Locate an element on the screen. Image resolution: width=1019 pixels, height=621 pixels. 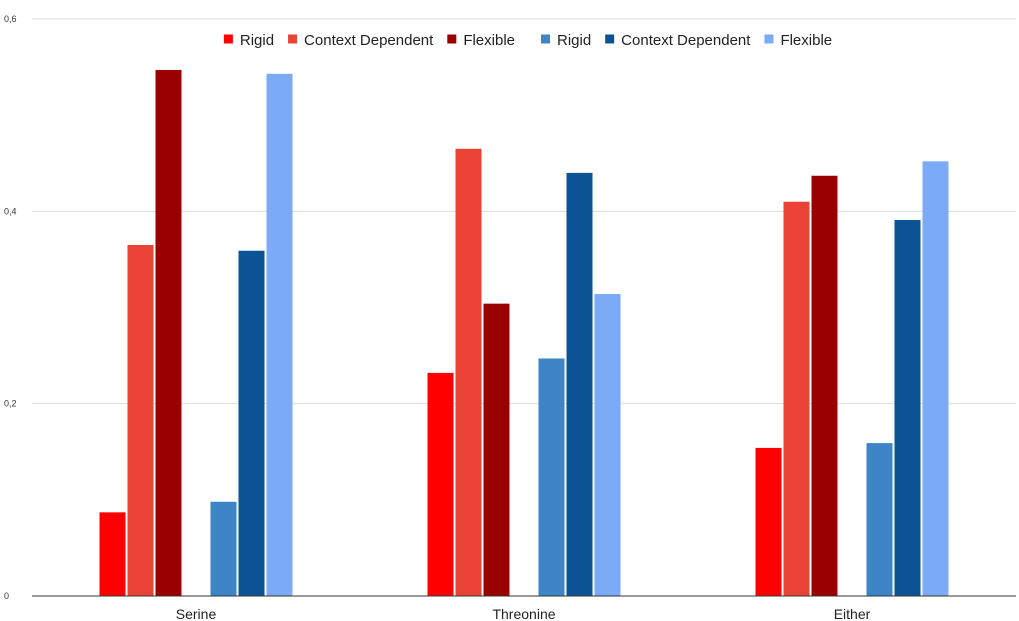
y-tick-label: 0 is located at coordinates (6, 596).